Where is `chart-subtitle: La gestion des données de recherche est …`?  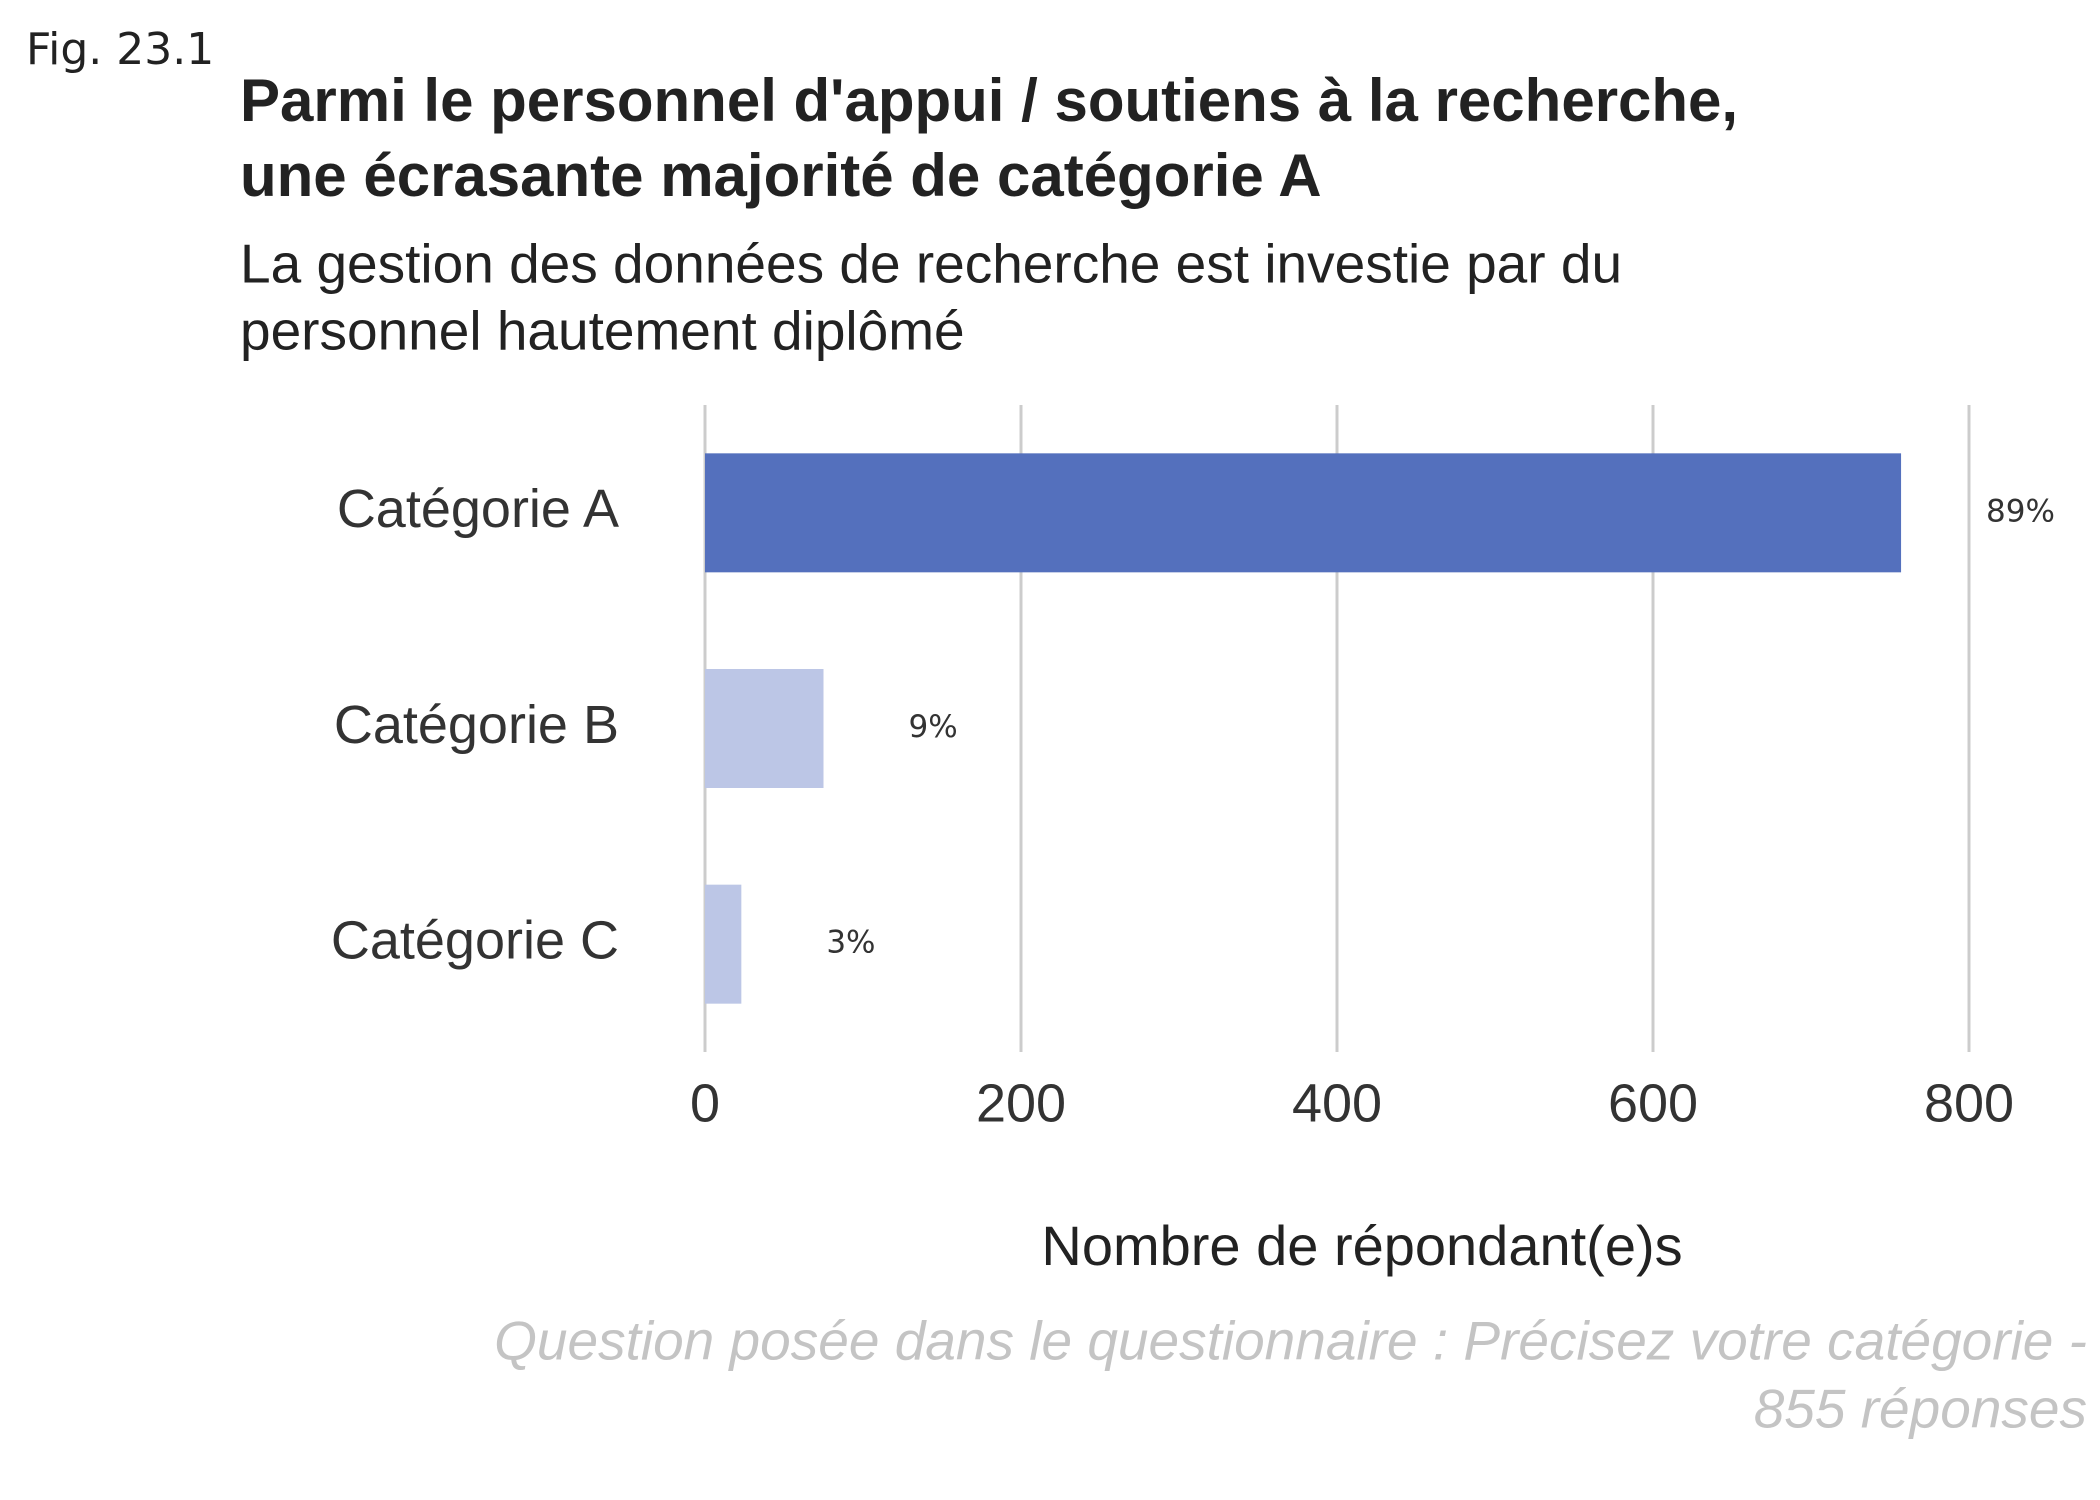 chart-subtitle: La gestion des données de recherche est … is located at coordinates (931, 264).